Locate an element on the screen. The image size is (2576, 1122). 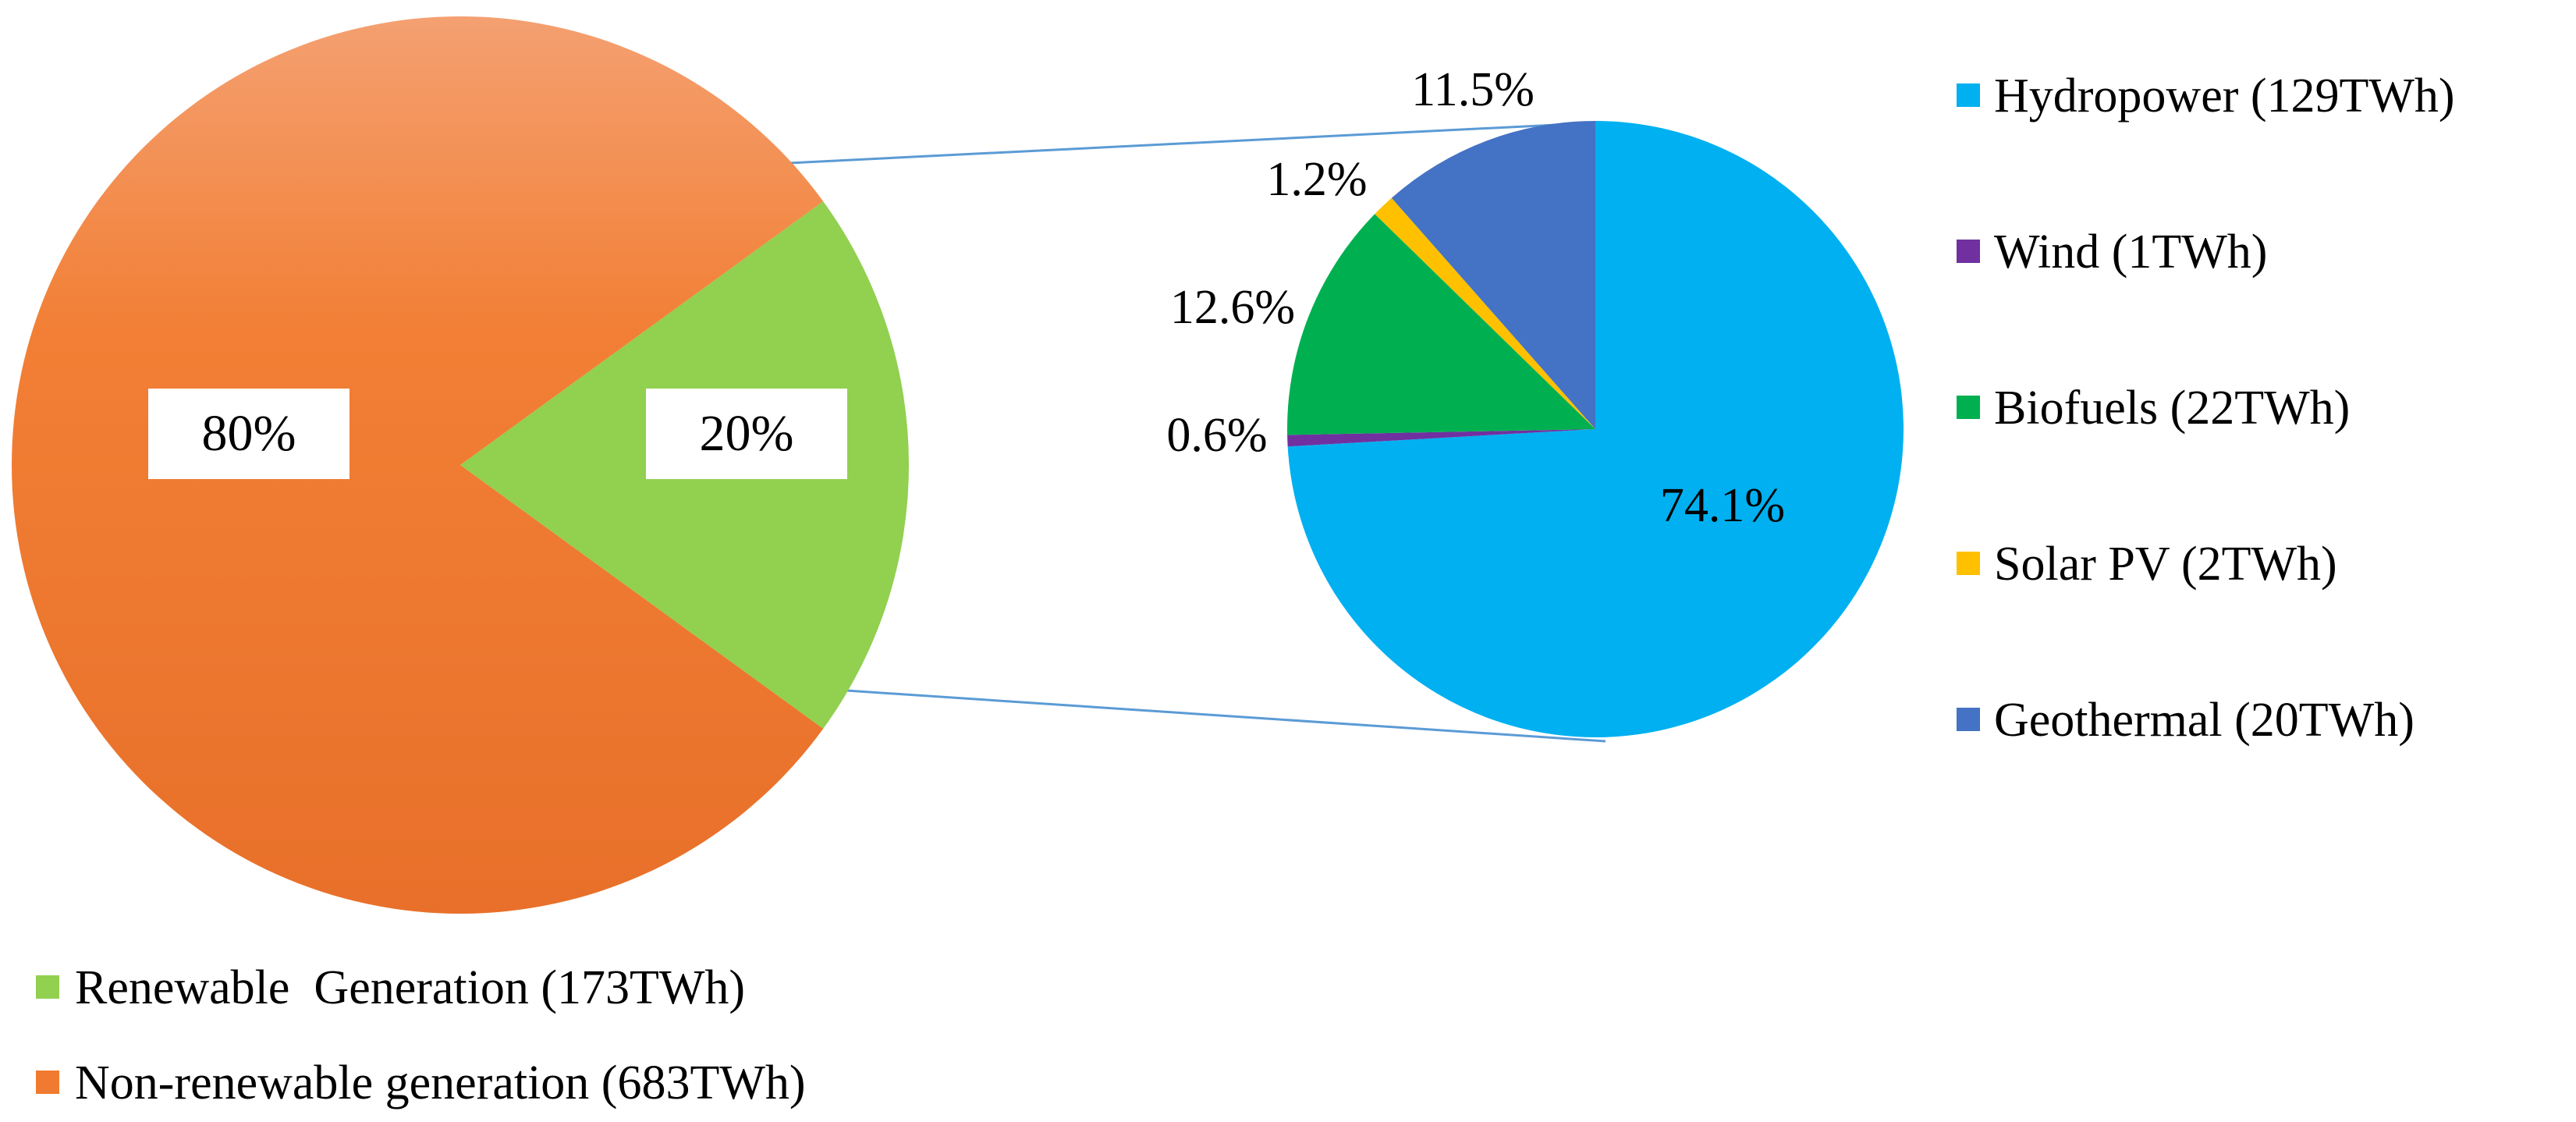
legend-label-solar: Solar PV (2TWh) is located at coordinates (2165, 564).